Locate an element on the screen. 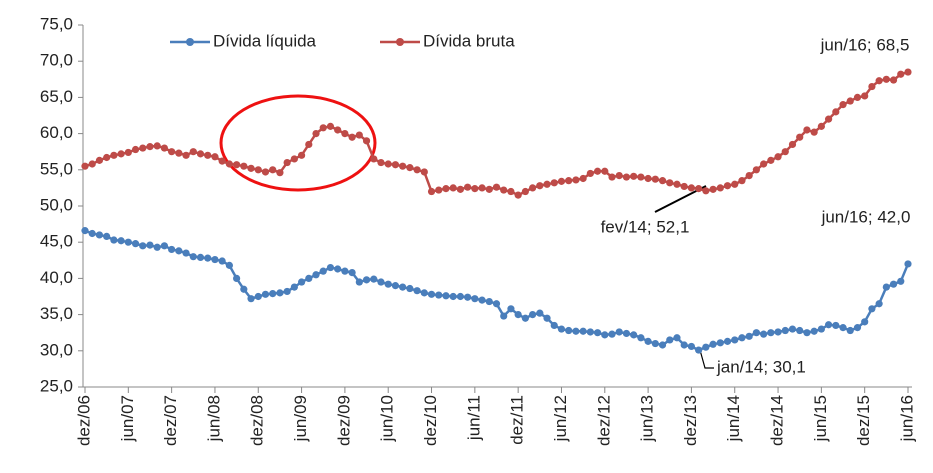 Image resolution: width=933 pixels, height=473 pixels. x-tick-label: dez/12 is located at coordinates (603, 420).